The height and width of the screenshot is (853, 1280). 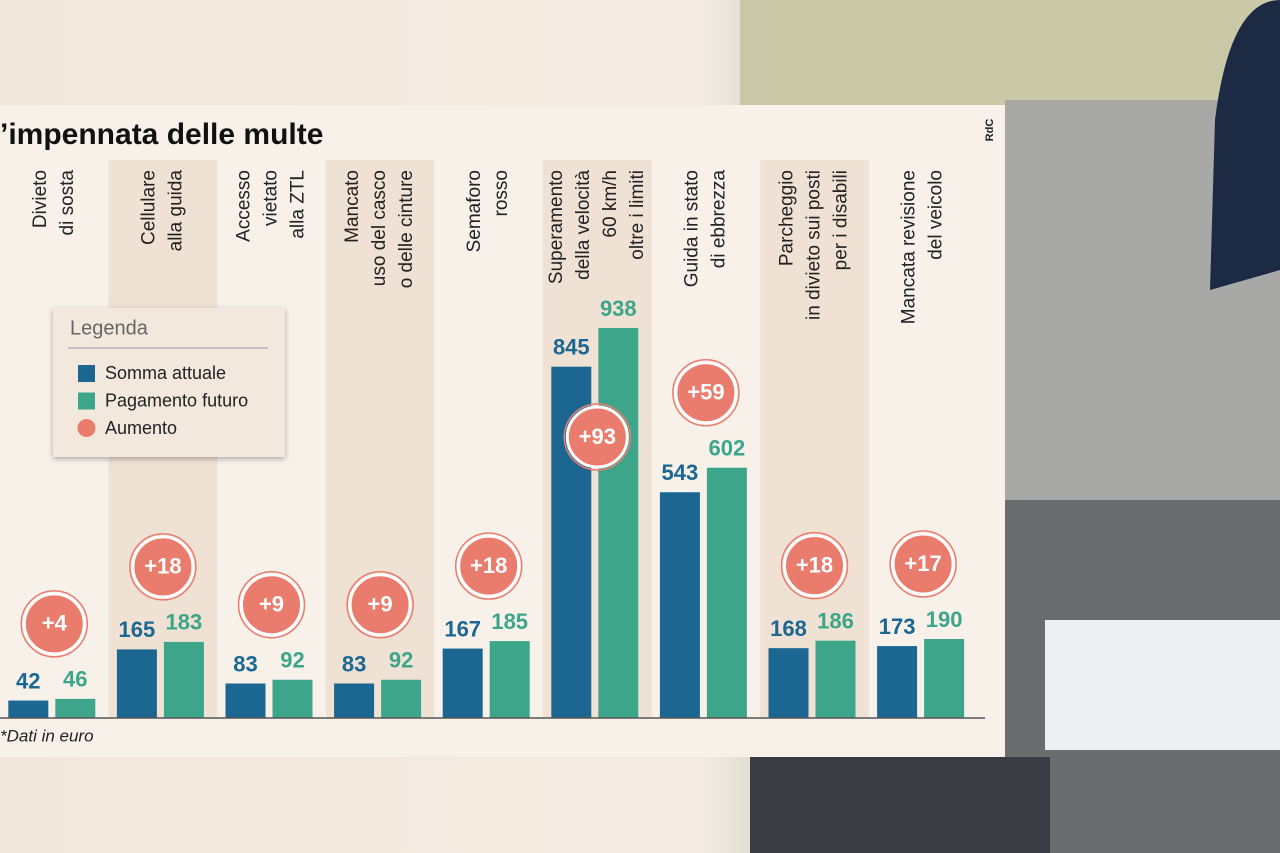 I want to click on photo-lower, so click(x=900, y=805).